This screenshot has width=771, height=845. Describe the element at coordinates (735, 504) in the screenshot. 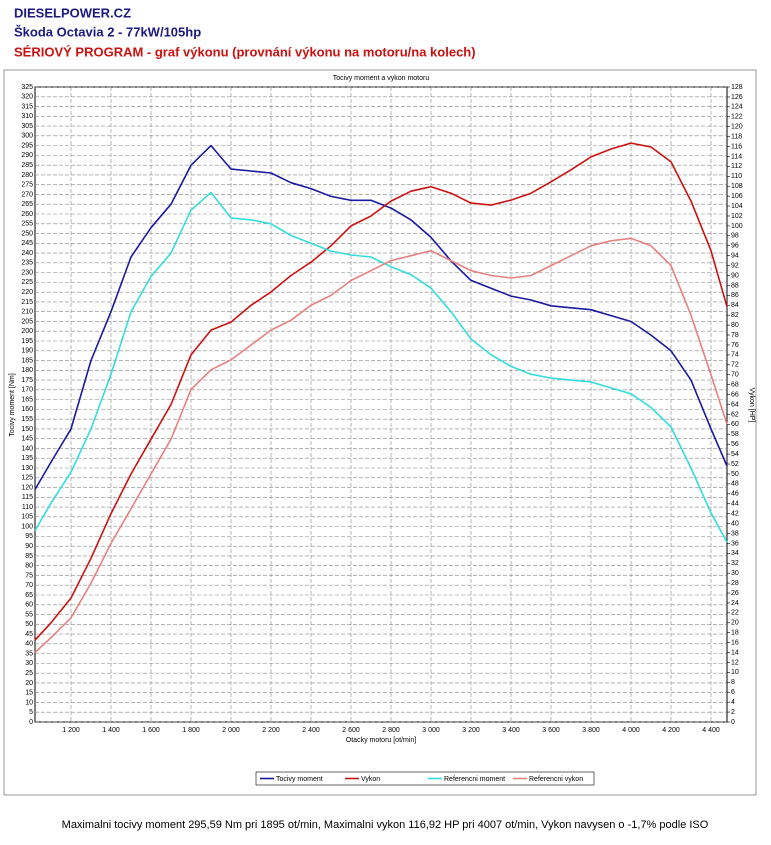

I see `y2-tick-label: 44` at that location.